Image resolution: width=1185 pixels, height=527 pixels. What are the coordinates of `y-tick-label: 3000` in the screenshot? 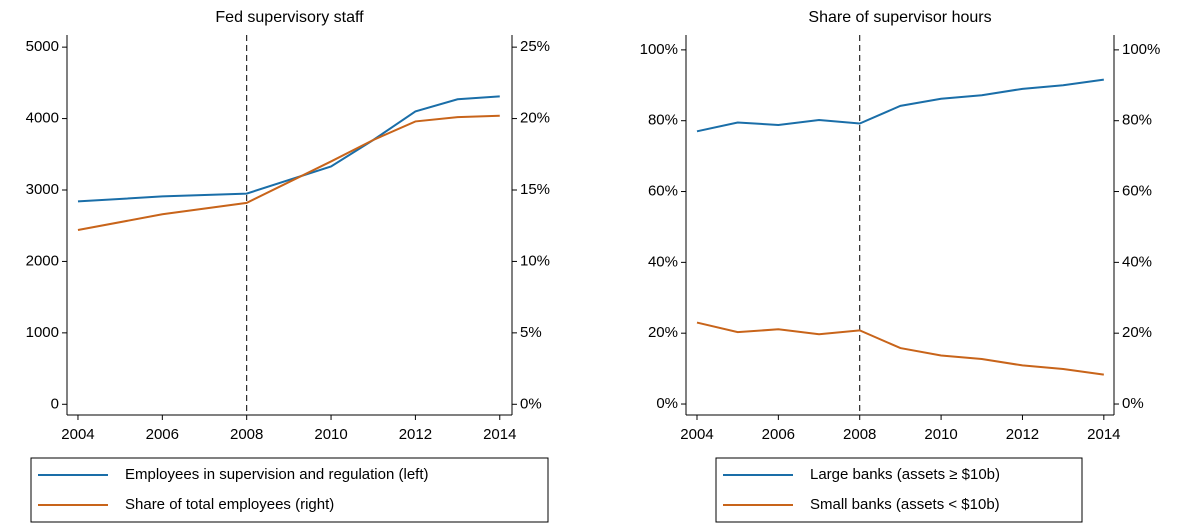 It's located at (42, 189).